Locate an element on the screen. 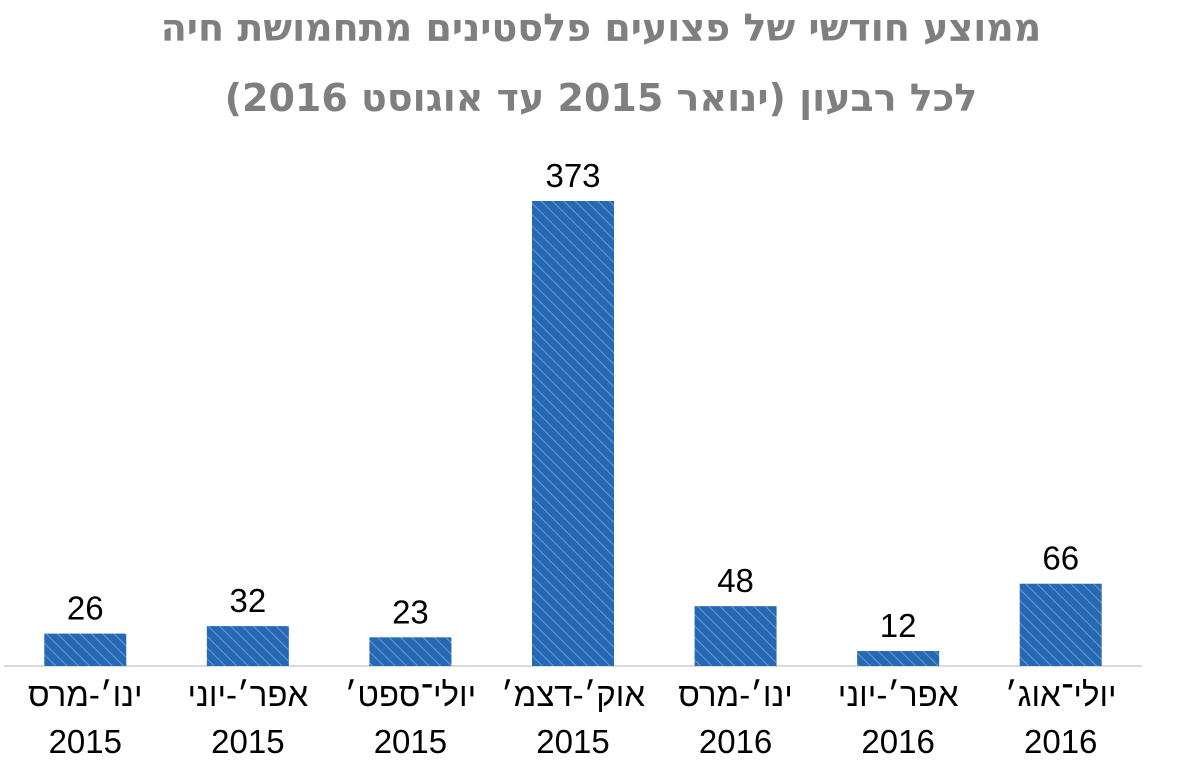 The width and height of the screenshot is (1202, 765). x-tick-label-period: אוק׳-דצמ׳ is located at coordinates (573, 694).